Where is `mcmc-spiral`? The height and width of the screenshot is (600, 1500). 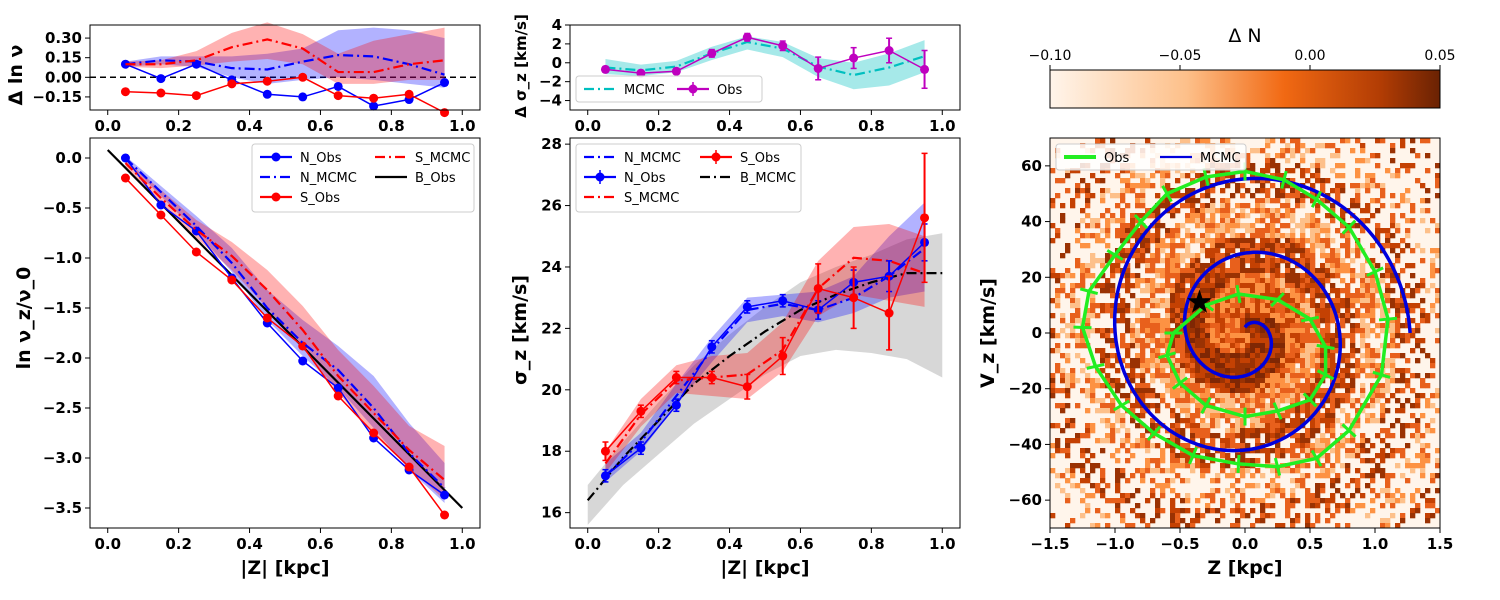 mcmc-spiral is located at coordinates (1262, 314).